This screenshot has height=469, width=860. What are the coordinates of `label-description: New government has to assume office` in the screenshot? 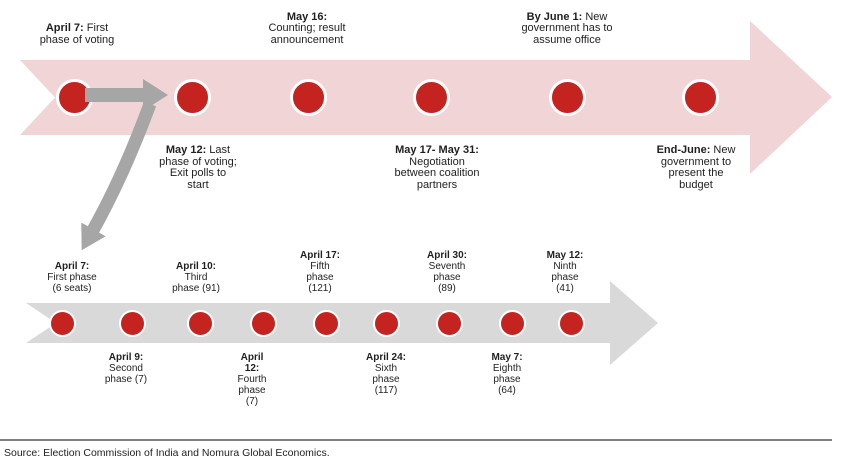 It's located at (567, 28).